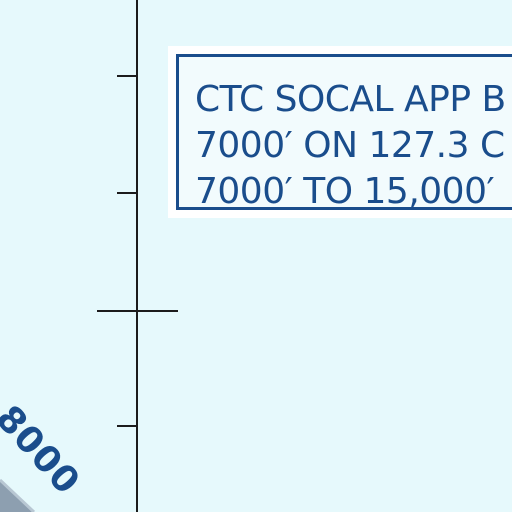 This screenshot has width=512, height=512. Describe the element at coordinates (353, 100) in the screenshot. I see `info-line-1: CTC SOCAL APP B` at that location.